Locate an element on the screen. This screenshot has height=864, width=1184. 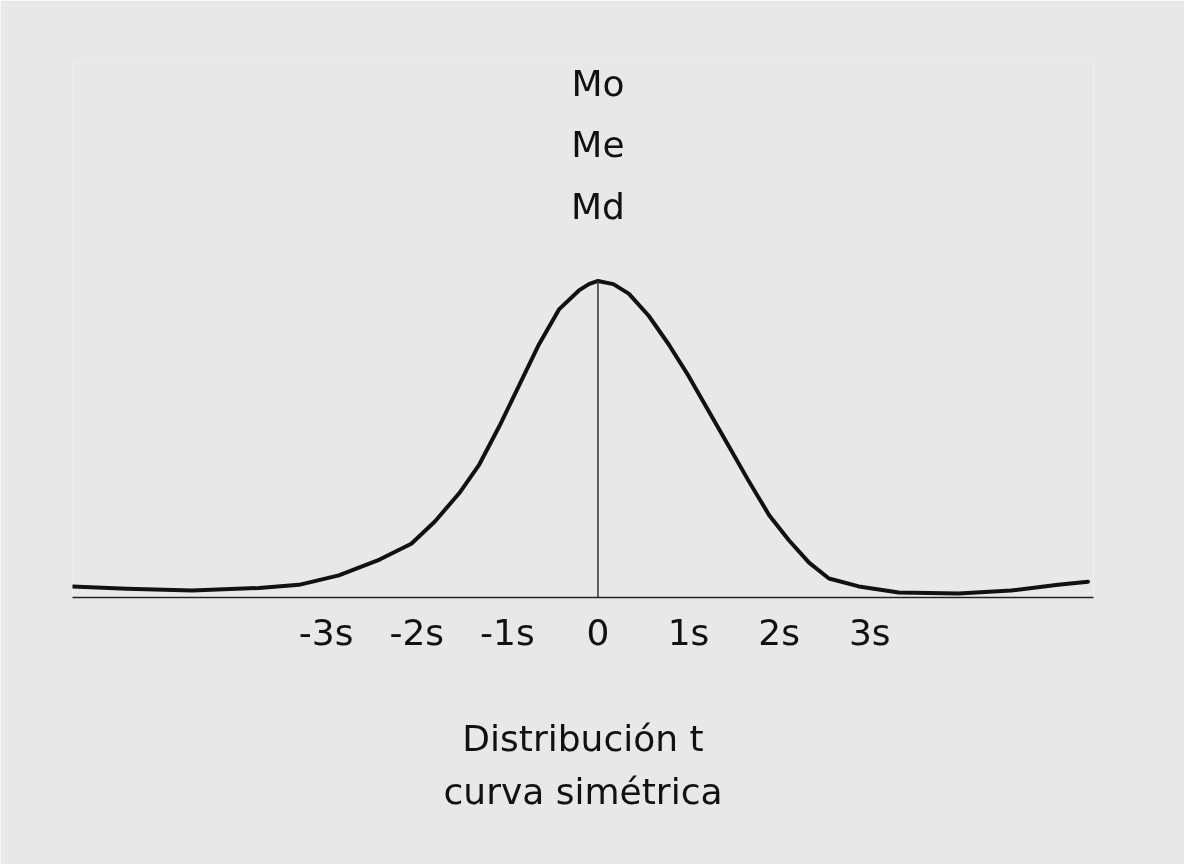
x-tick-label: 3s is located at coordinates (869, 632).